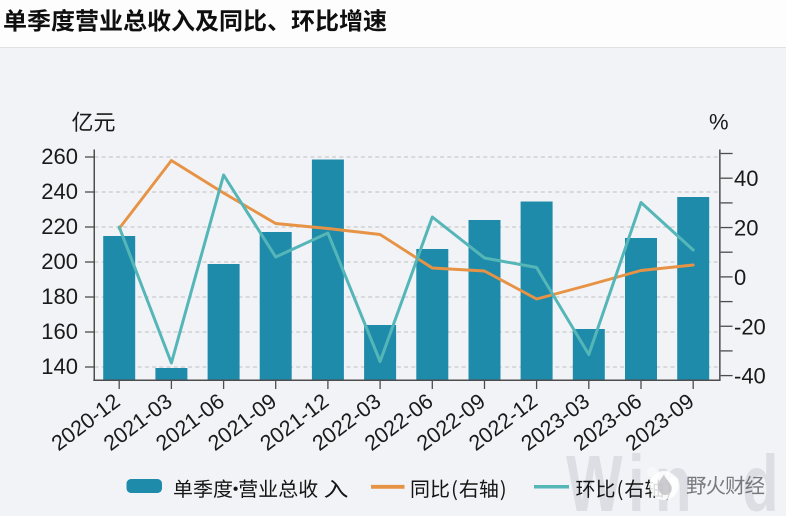 The height and width of the screenshot is (521, 786). I want to click on svg-text: i, so click(636, 477).